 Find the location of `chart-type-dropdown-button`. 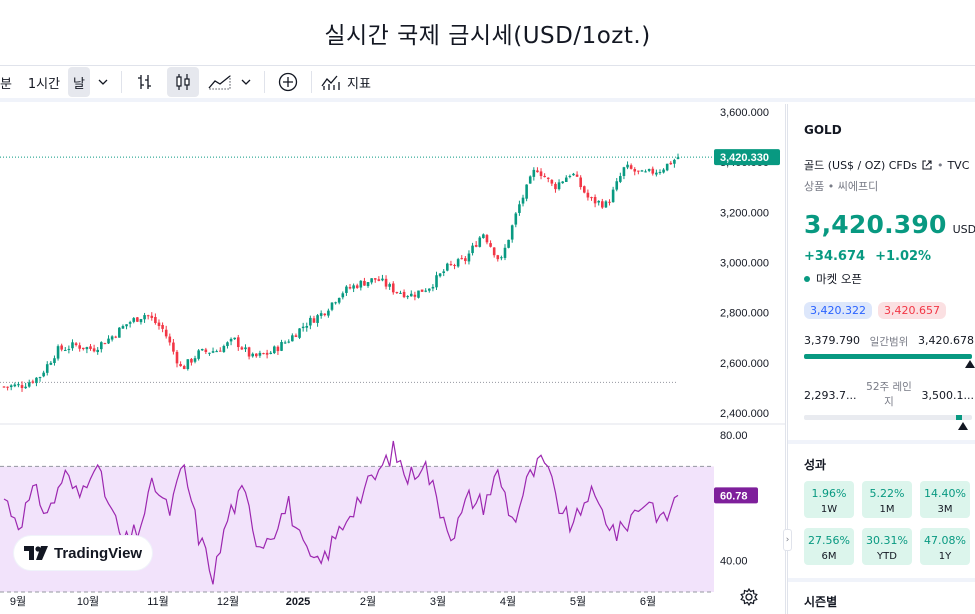

chart-type-dropdown-button is located at coordinates (246, 82).